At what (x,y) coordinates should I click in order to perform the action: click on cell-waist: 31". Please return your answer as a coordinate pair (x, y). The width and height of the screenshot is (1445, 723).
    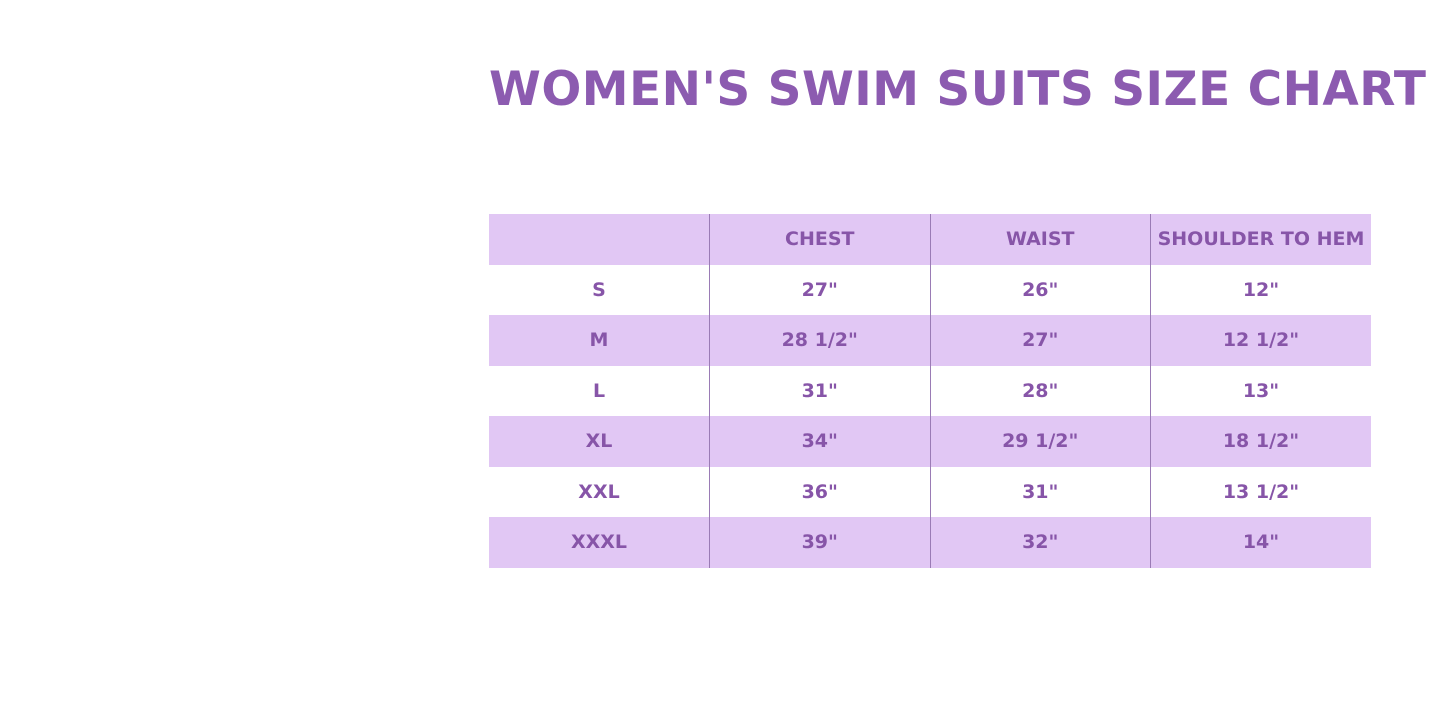
    Looking at the image, I should click on (1040, 491).